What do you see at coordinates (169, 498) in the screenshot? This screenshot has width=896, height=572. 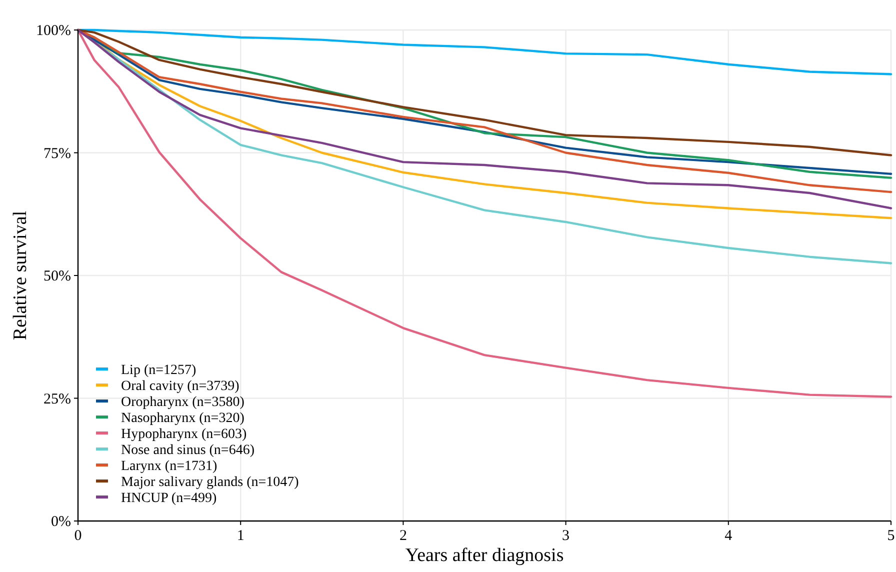 I see `legend-label: HNCUP (n=499)` at bounding box center [169, 498].